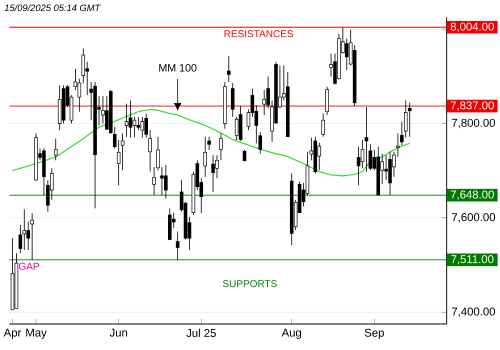 The image size is (500, 350). What do you see at coordinates (13, 333) in the screenshot?
I see `x-tick-label: Apr` at bounding box center [13, 333].